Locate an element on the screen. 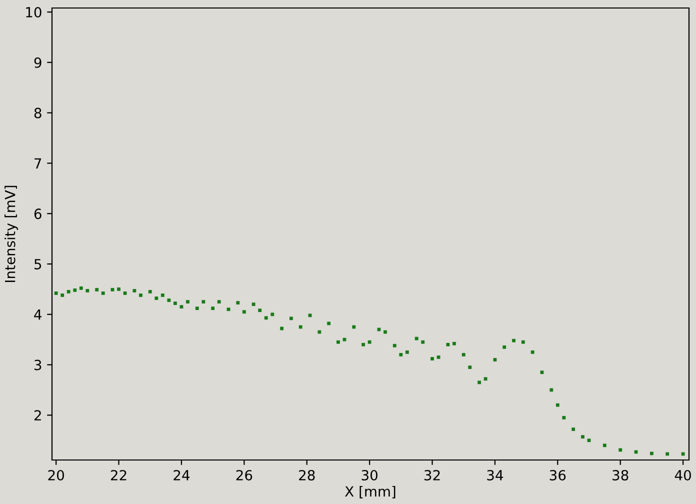 The height and width of the screenshot is (504, 696). y-axis-title: Intensity [mV] is located at coordinates (11, 234).